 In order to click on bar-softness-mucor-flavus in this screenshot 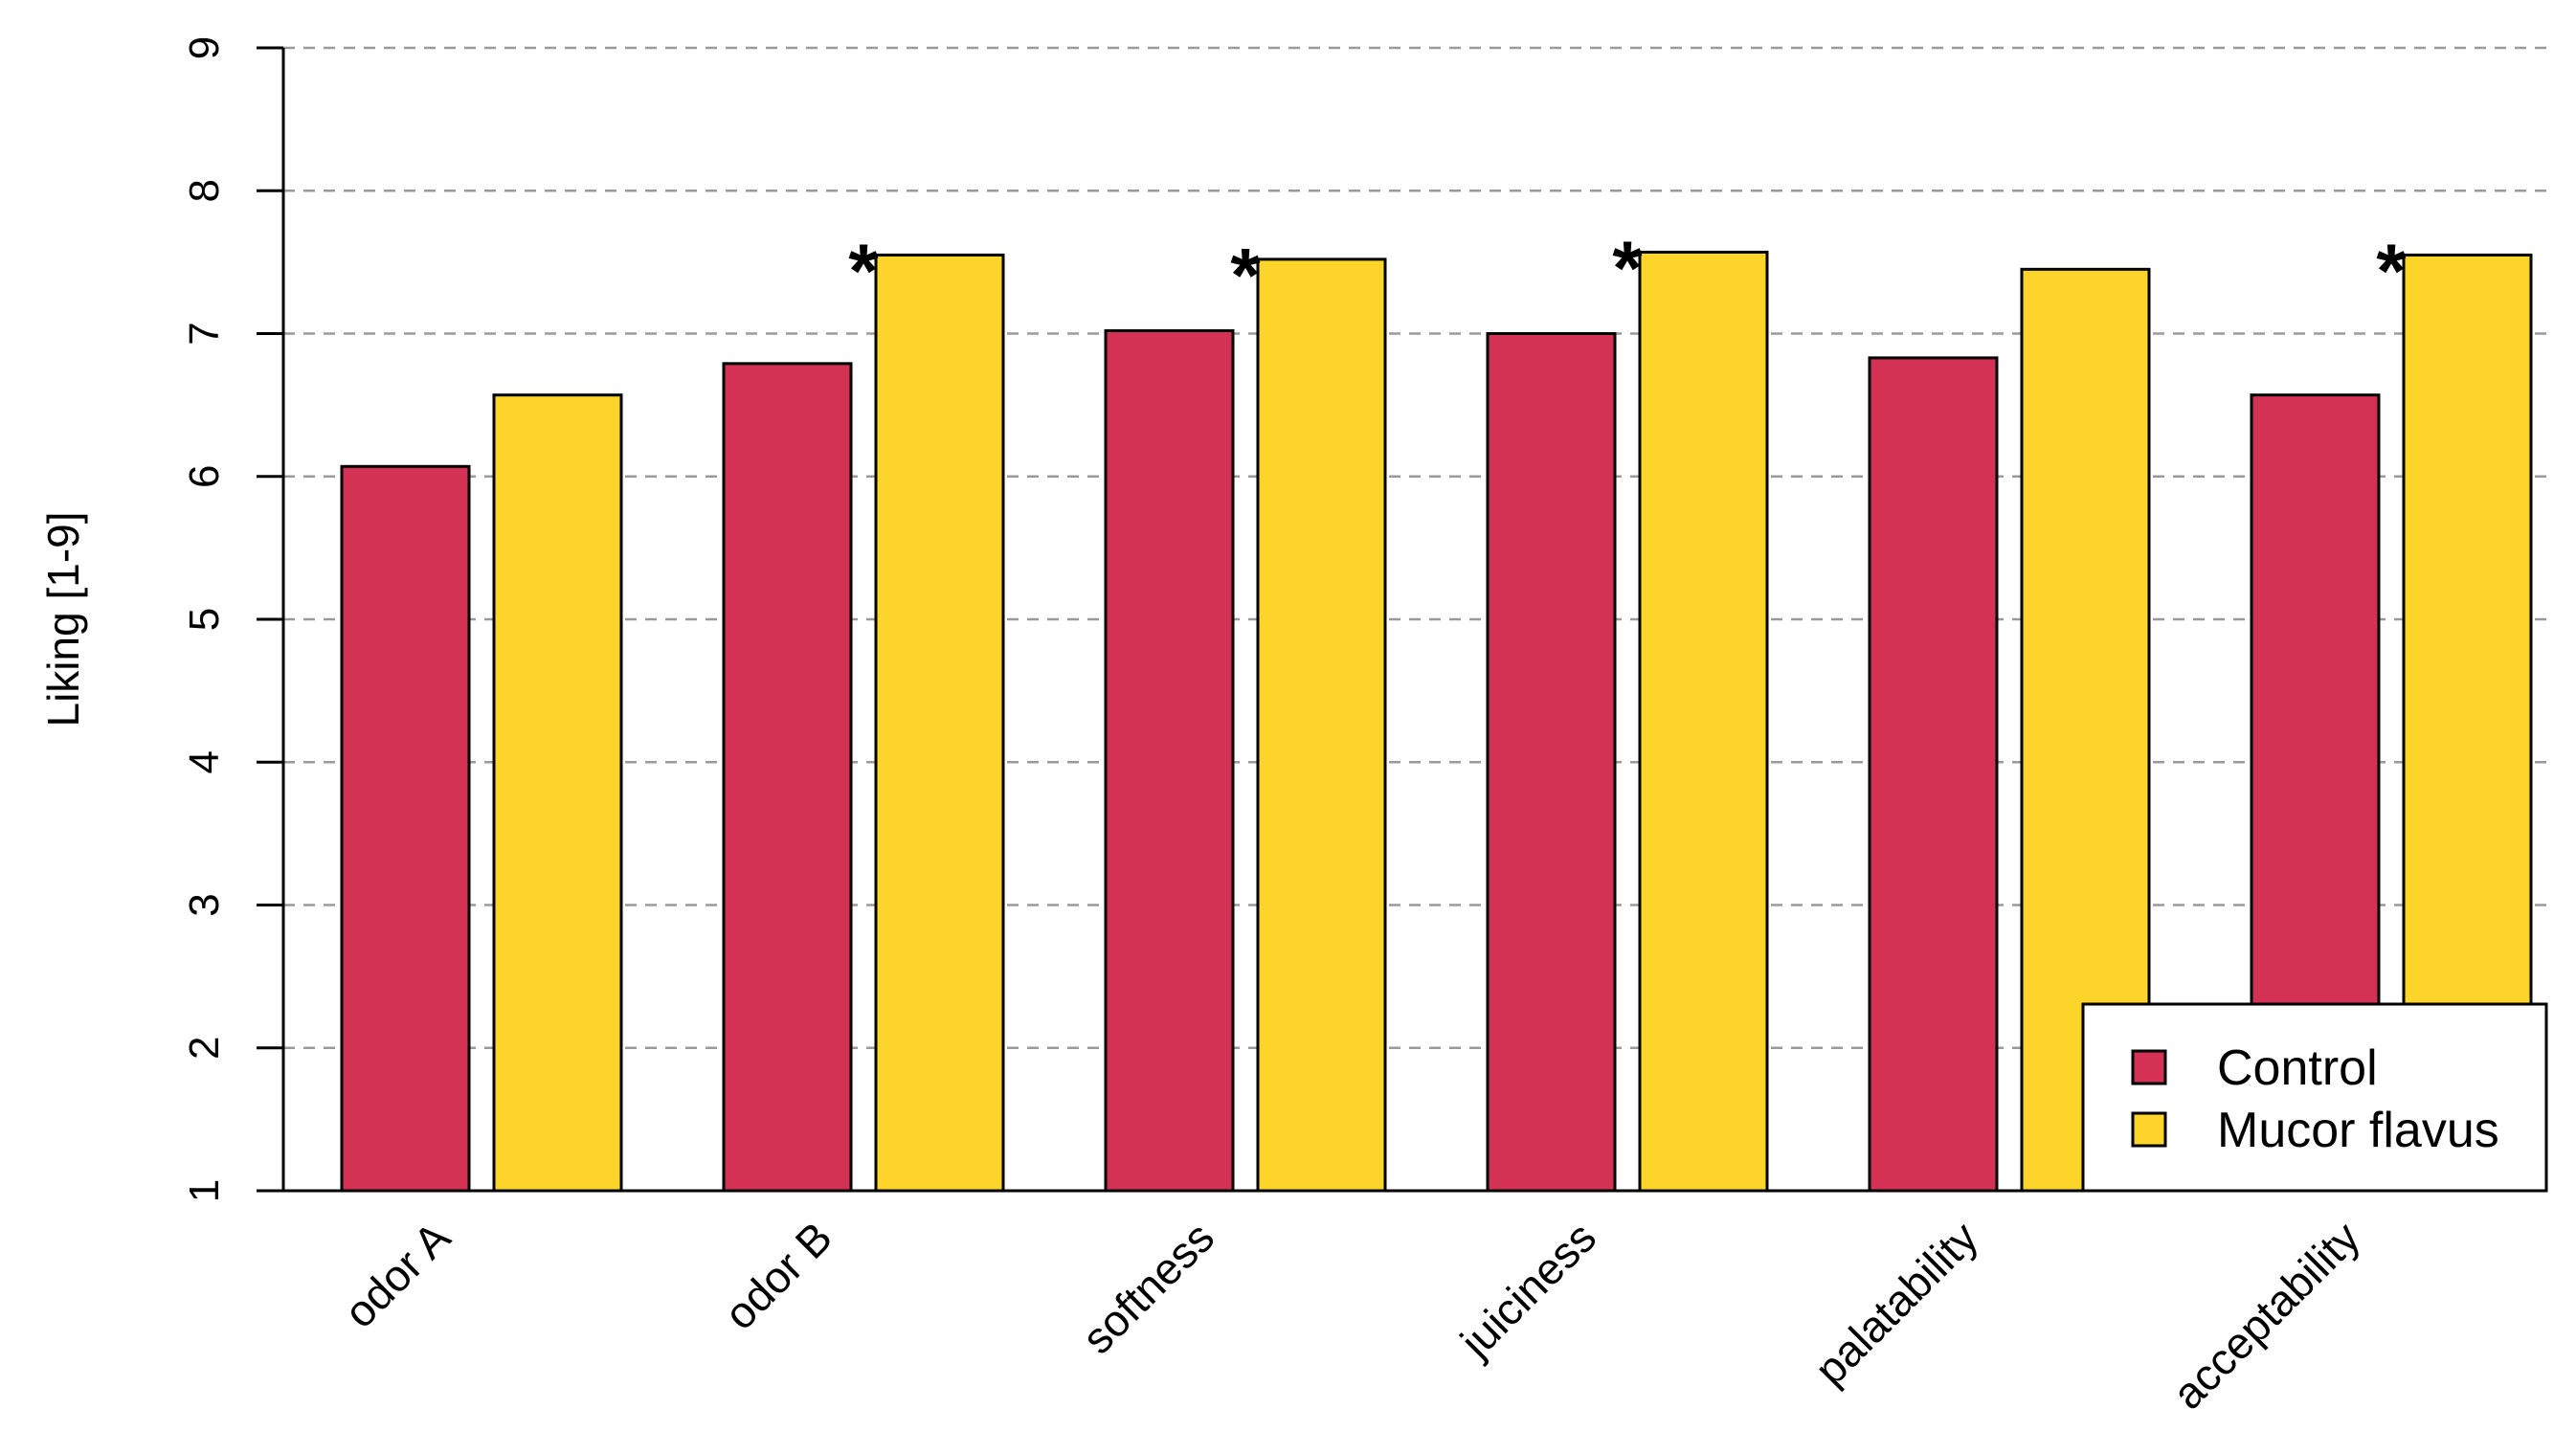, I will do `click(1322, 725)`.